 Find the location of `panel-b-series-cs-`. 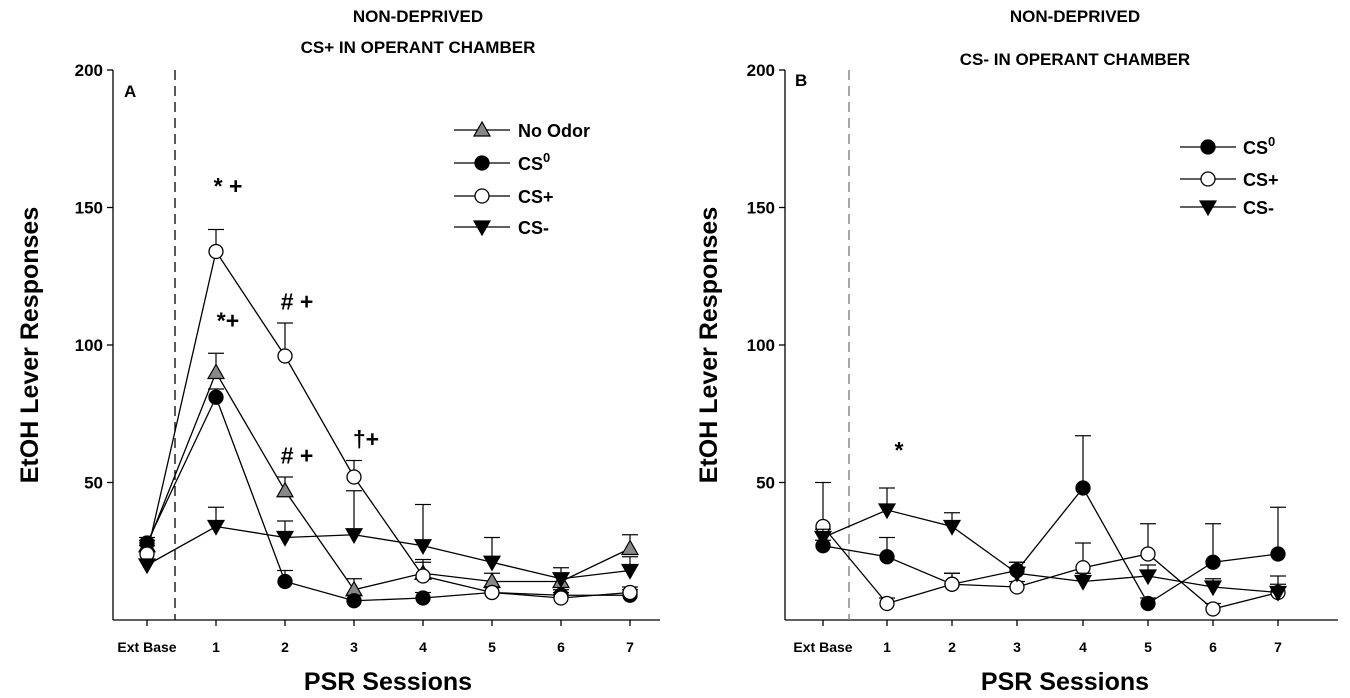

panel-b-series-cs- is located at coordinates (1050, 544).